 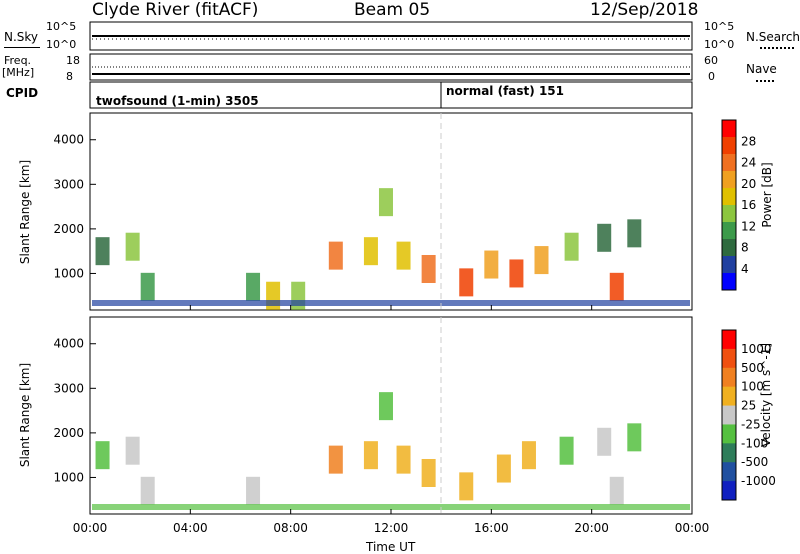 I want to click on power-yticks: 4000 3000 2000 1000, so click(x=74, y=206).